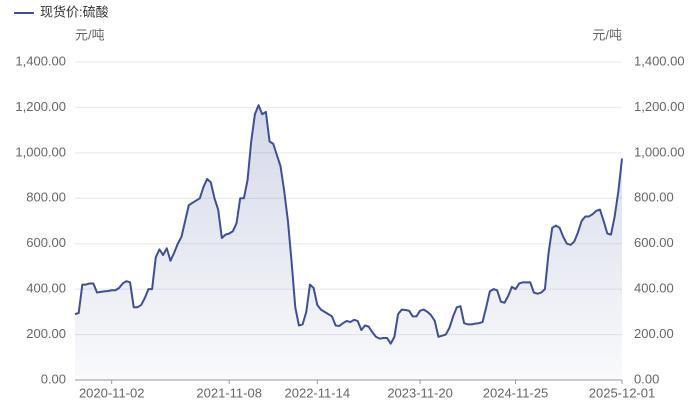 The width and height of the screenshot is (700, 406). What do you see at coordinates (40, 60) in the screenshot?
I see `y-tick-label: 1,400.00` at bounding box center [40, 60].